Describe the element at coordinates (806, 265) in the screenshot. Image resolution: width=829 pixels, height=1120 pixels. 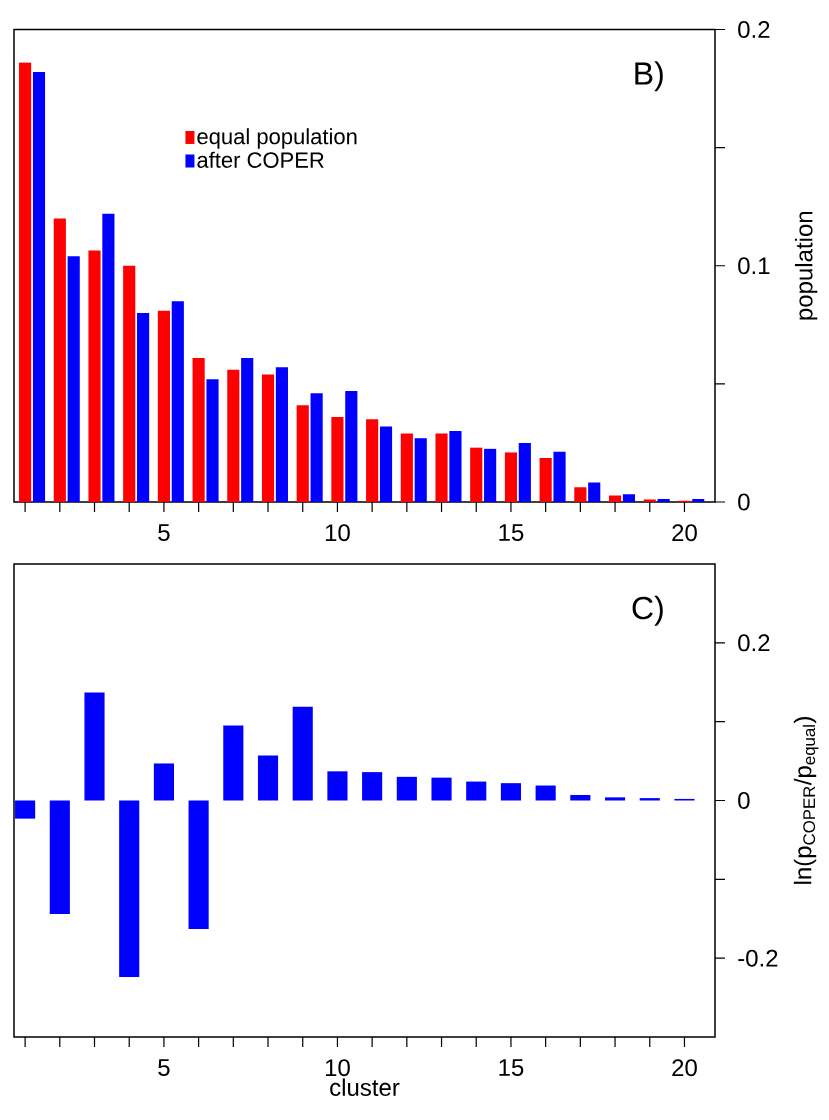
I see `y-axis-title: population` at that location.